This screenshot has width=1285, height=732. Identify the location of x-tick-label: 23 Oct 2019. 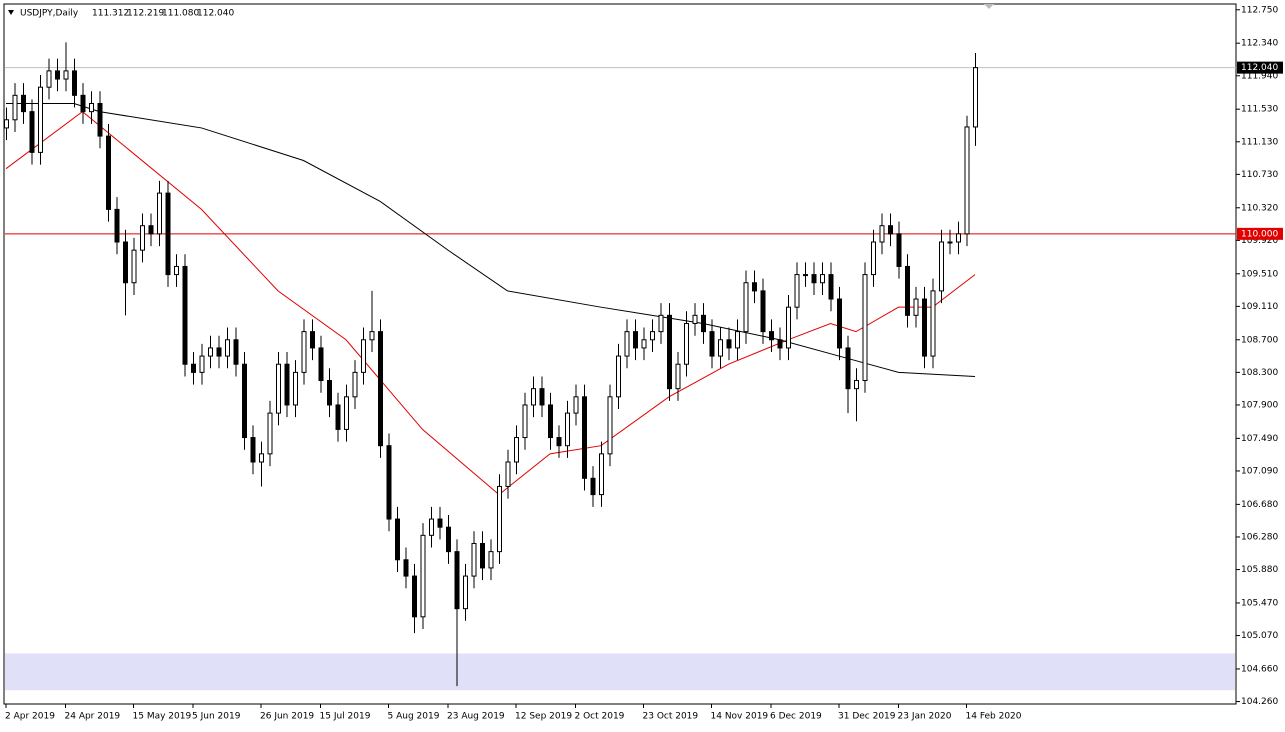
(671, 717).